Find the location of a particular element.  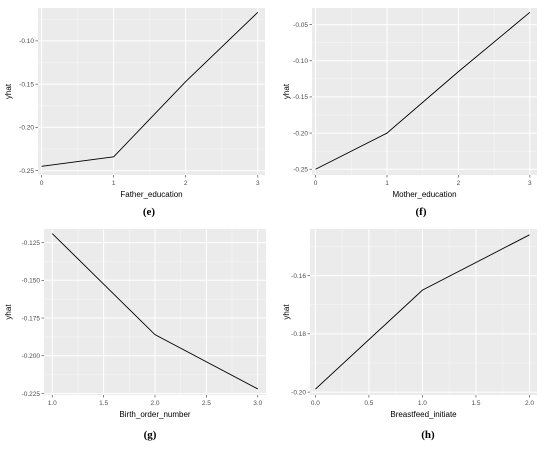

panel-label: (h) is located at coordinates (428, 435).